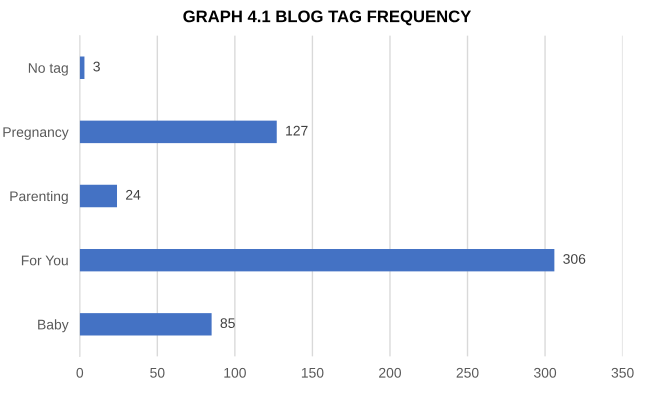  I want to click on chart-title: GRAPH 4.1 BLOG TAG FREQUENCY, so click(327, 18).